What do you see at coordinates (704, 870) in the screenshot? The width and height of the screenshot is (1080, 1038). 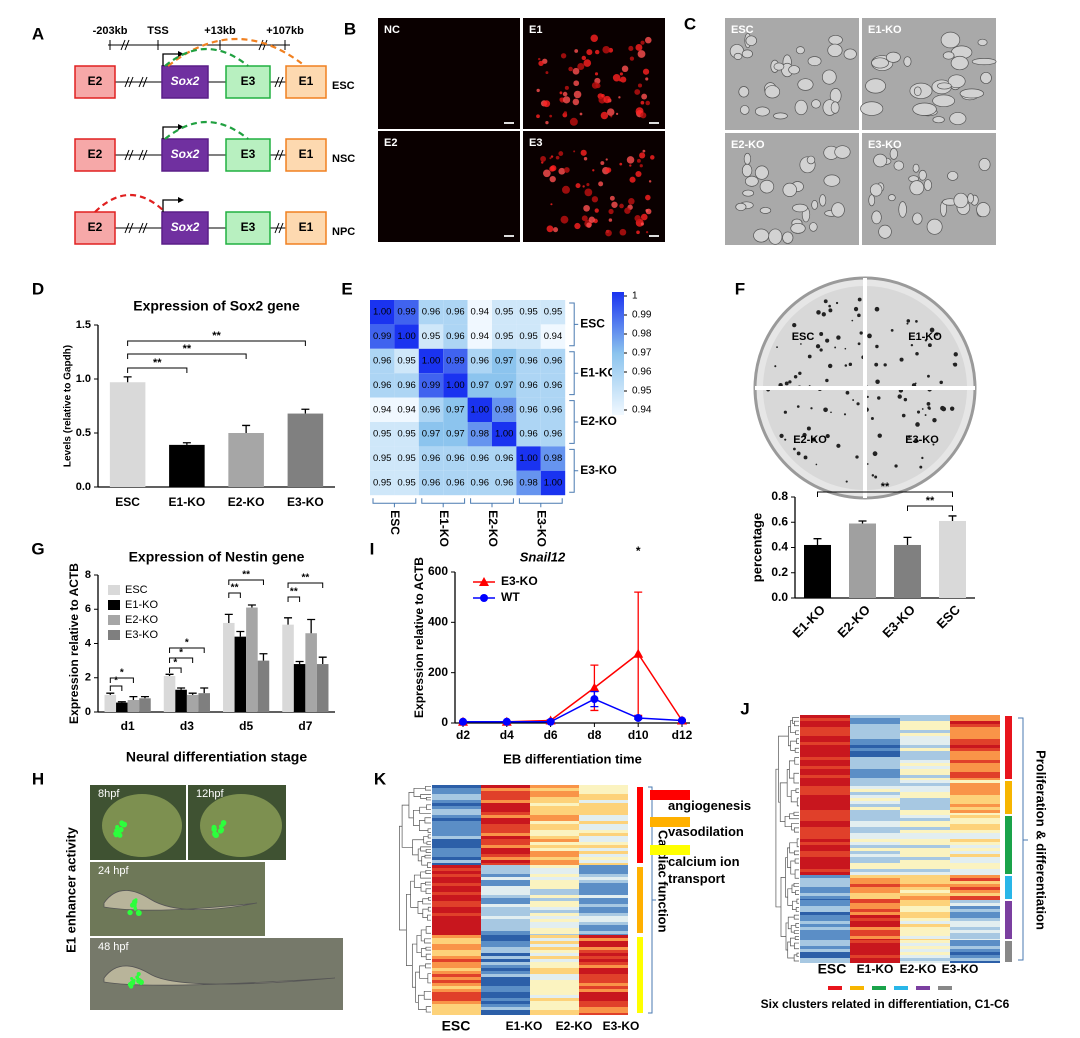 I see `term-label: calcium ion transport` at bounding box center [704, 870].